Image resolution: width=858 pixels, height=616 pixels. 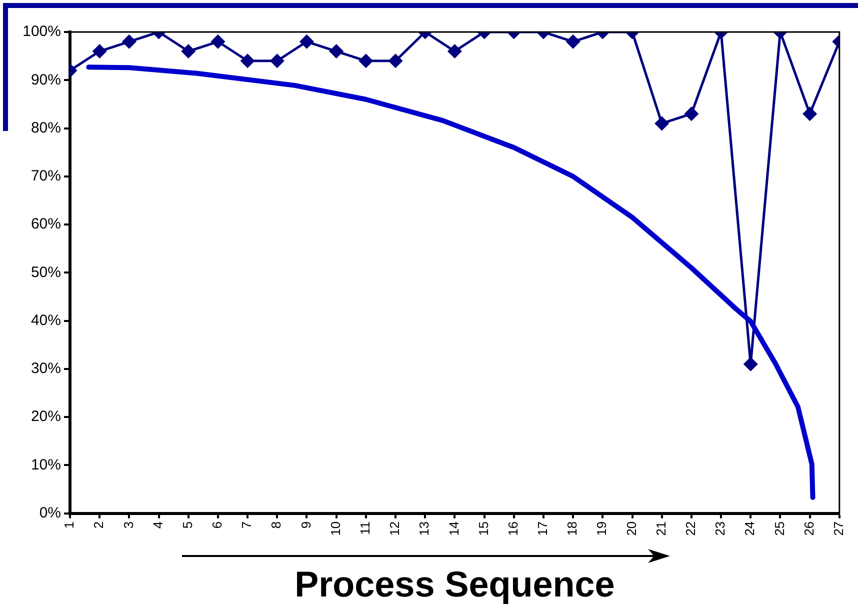 What do you see at coordinates (602, 528) in the screenshot?
I see `x-tick-label: 19` at bounding box center [602, 528].